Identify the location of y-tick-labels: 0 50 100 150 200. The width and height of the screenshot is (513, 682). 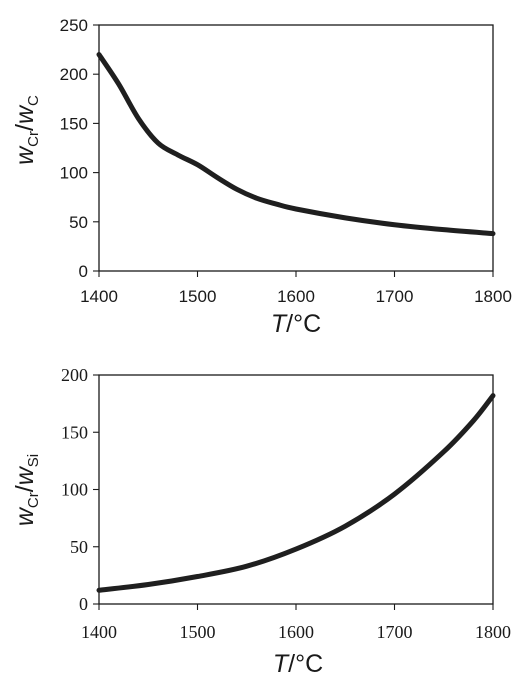
(74, 489).